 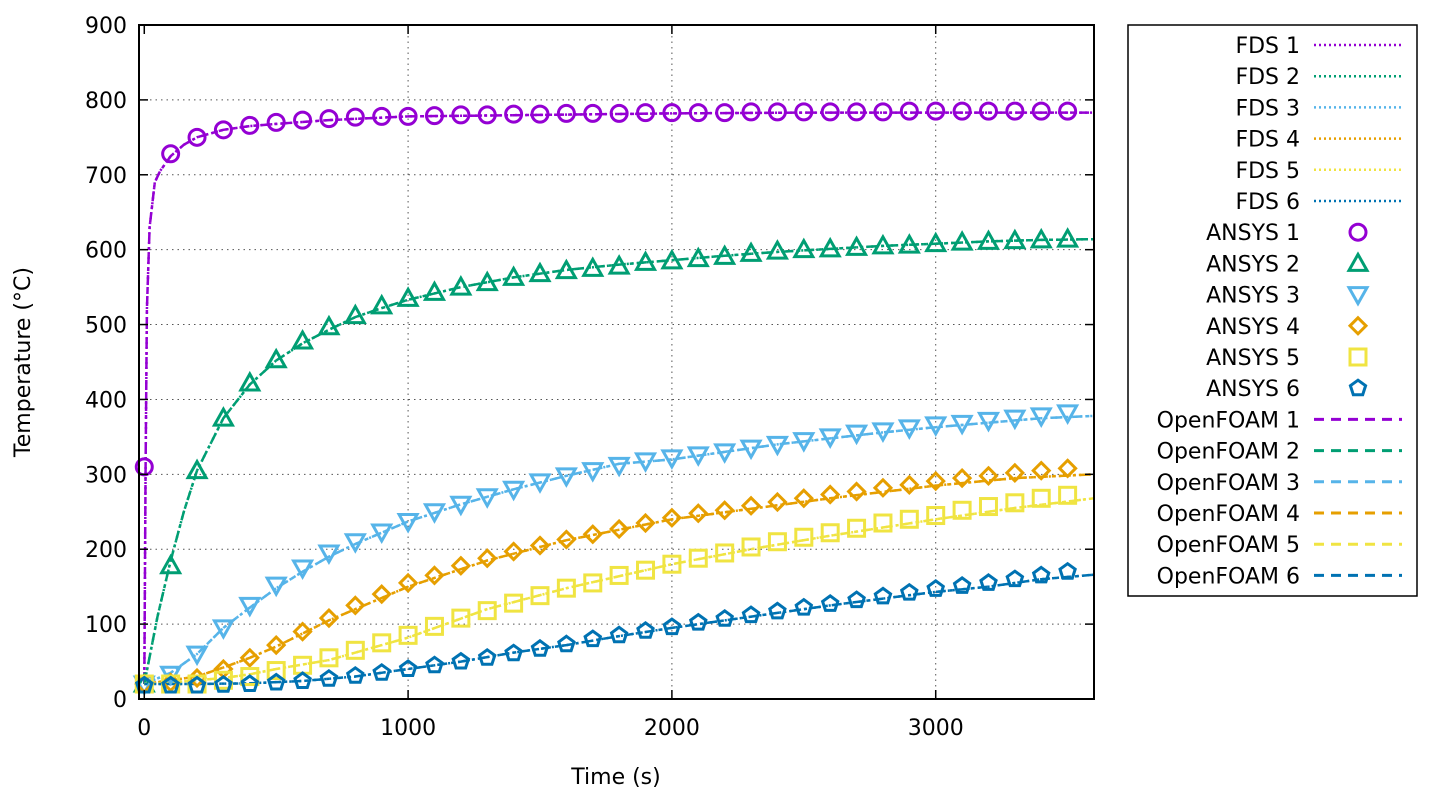 What do you see at coordinates (1272, 310) in the screenshot?
I see `legend-box` at bounding box center [1272, 310].